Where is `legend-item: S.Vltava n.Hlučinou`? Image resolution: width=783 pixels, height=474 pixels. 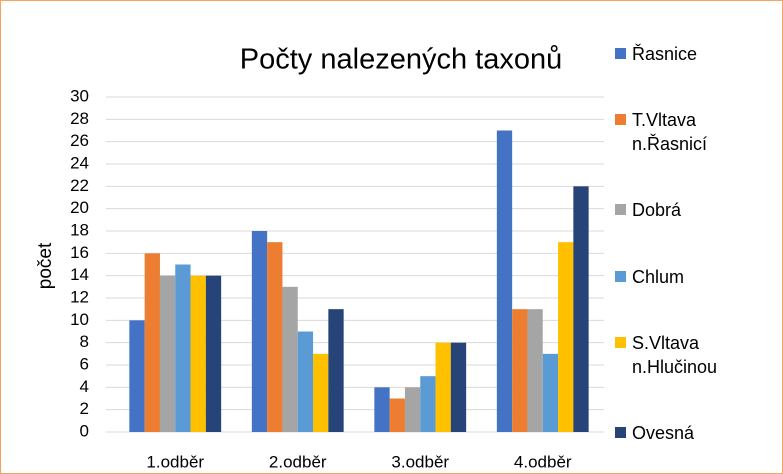
legend-item: S.Vltava n.Hlučinou is located at coordinates (695, 355).